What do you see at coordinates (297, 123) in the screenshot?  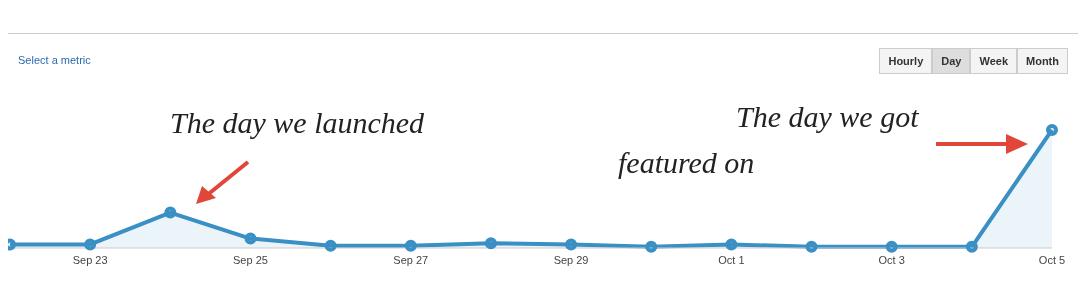 I see `annotation: The day we launched` at bounding box center [297, 123].